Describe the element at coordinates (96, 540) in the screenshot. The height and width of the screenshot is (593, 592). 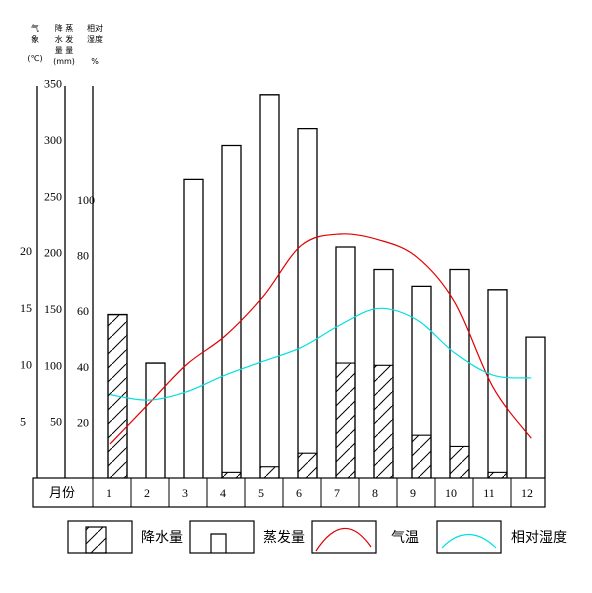
I see `legend-precip-swatch` at that location.